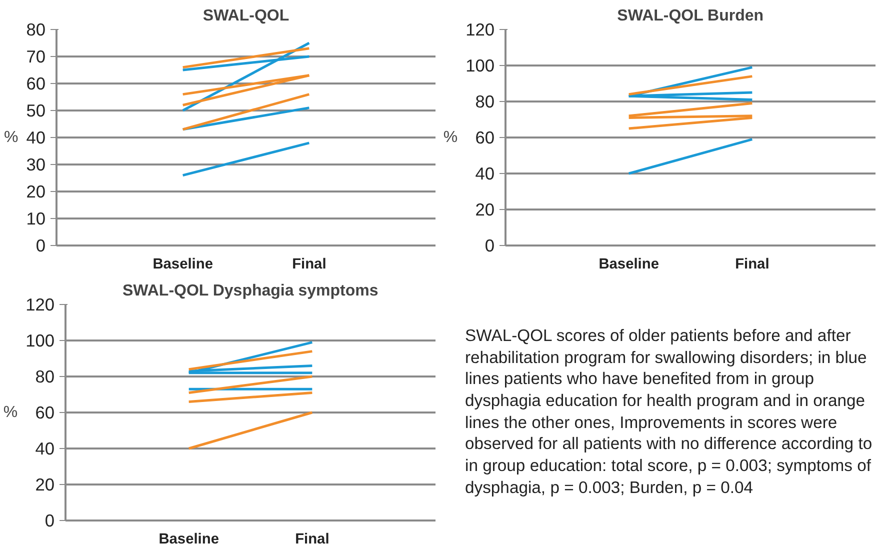 Image resolution: width=887 pixels, height=559 pixels. I want to click on text: SWAL-QOL scores of older patients before and after rehabilitation program for swallowing disorders; in blue lines patients who have benefited from in group dysphagia education for health program and in orange lines the other ones, Improvements in scores were observed for all patients with no difference according to in group education: total score, p = 0.003; symptoms of dysphagia, p = 0.003; Burden, p = 0.04, so click(669, 411).